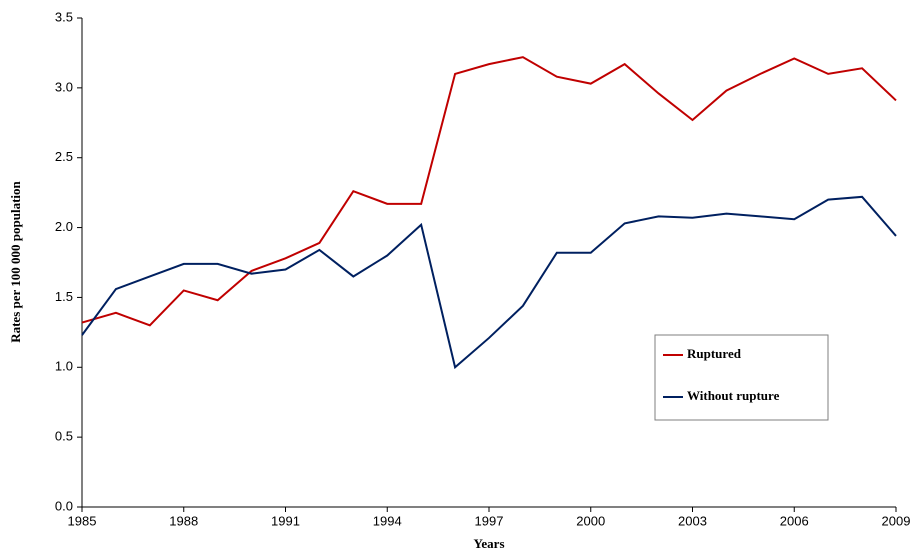 This screenshot has width=919, height=555. I want to click on y-tick-label: 2.0, so click(64, 226).